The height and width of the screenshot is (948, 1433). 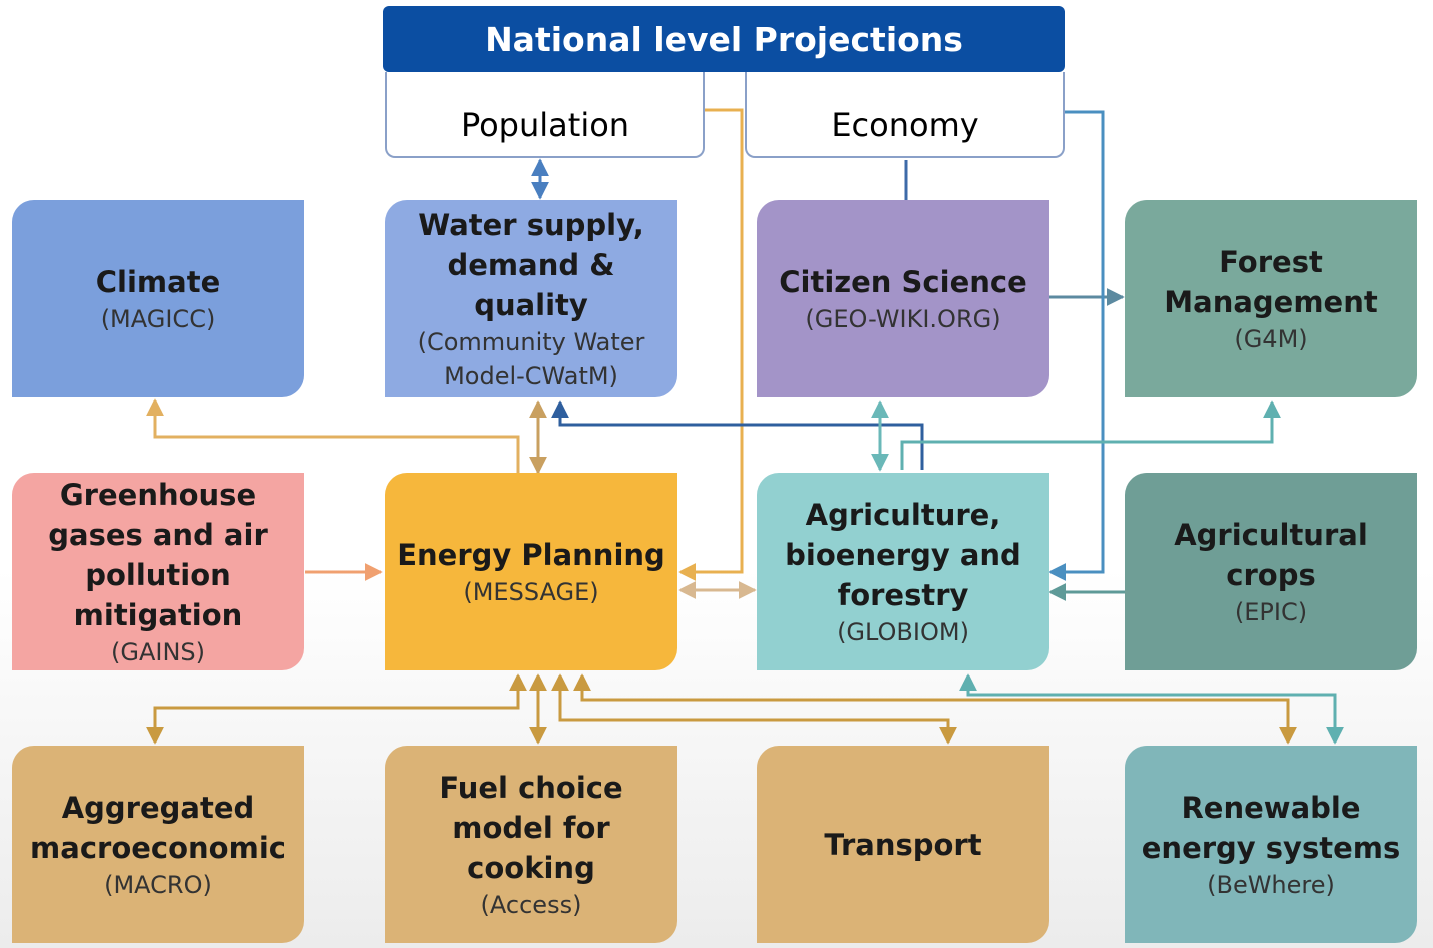 What do you see at coordinates (531, 591) in the screenshot?
I see `node-subtitle: (MESSAGE)` at bounding box center [531, 591].